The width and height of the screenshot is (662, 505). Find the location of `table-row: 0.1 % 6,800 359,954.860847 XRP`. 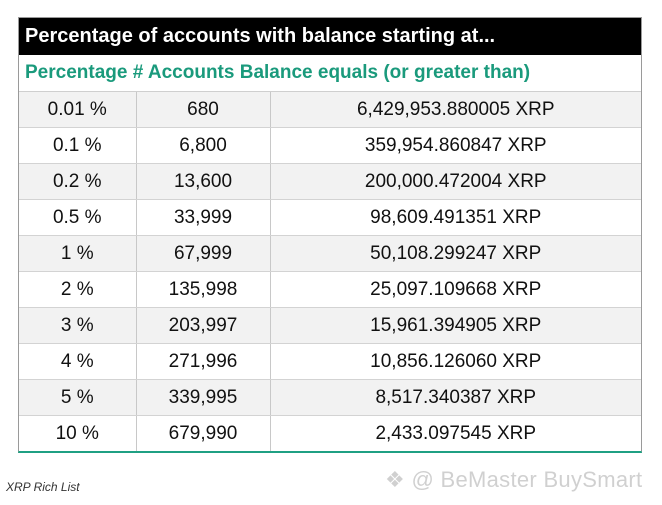

table-row: 0.1 % 6,800 359,954.860847 XRP is located at coordinates (330, 145).